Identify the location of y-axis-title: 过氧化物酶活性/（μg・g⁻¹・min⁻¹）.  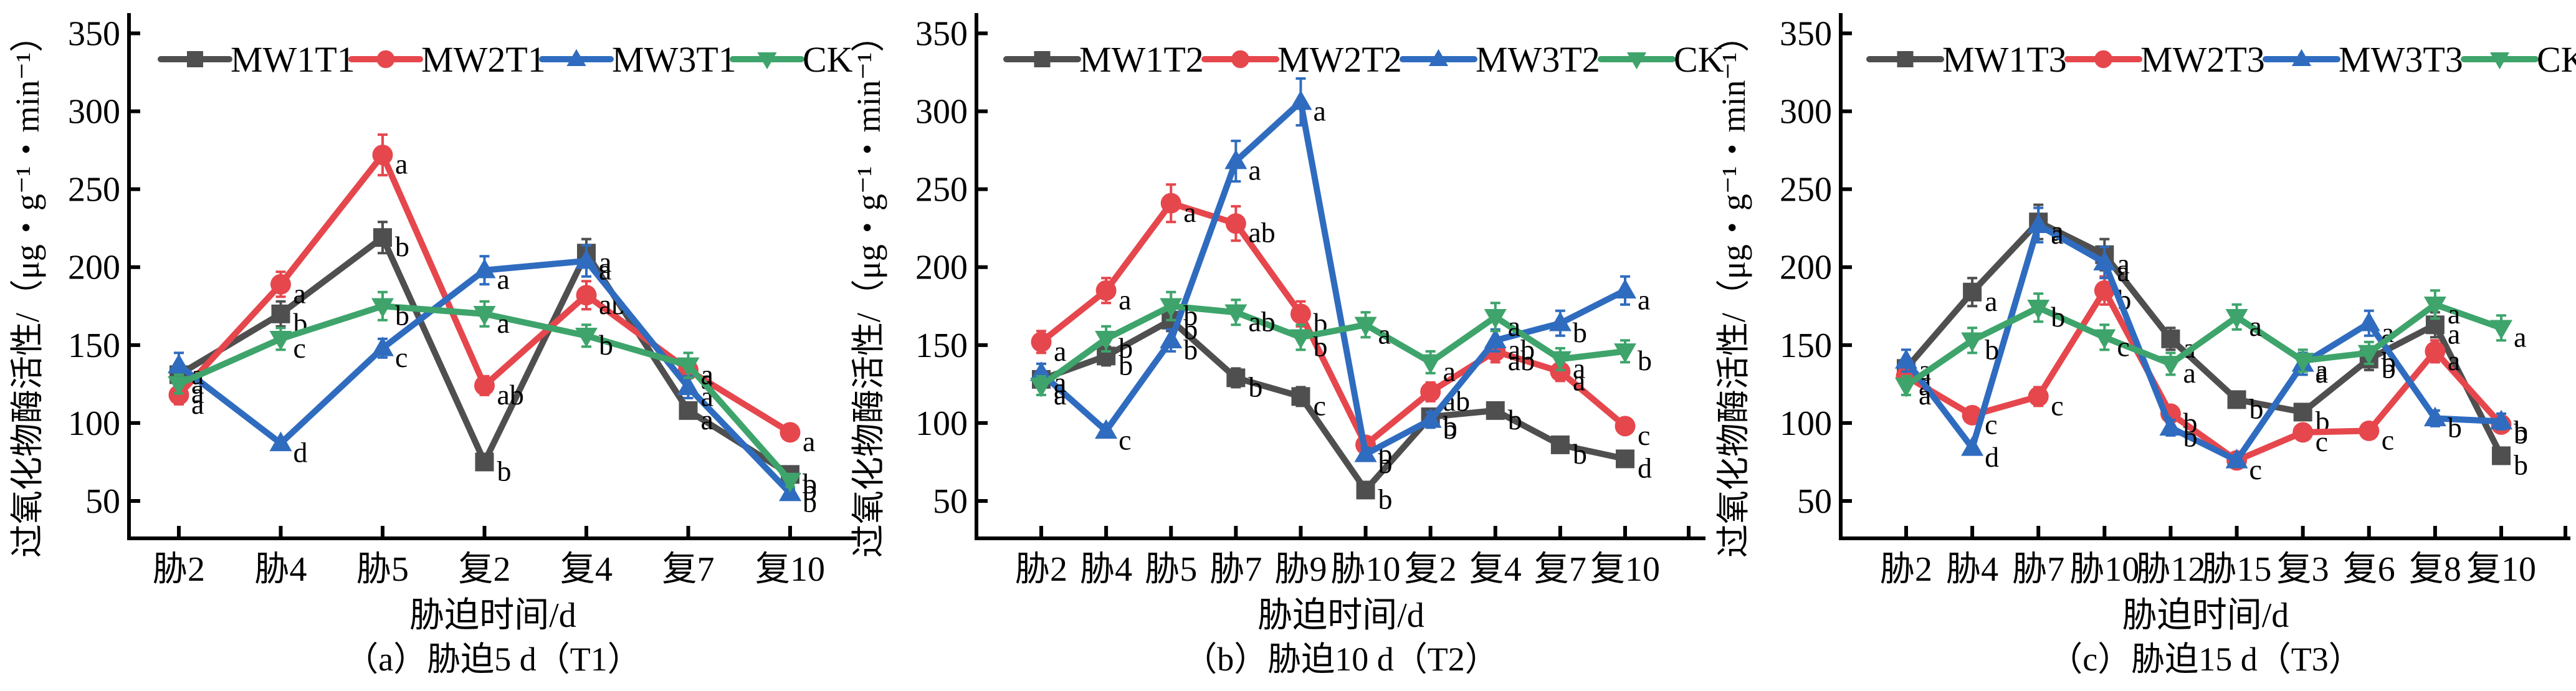
(27, 288).